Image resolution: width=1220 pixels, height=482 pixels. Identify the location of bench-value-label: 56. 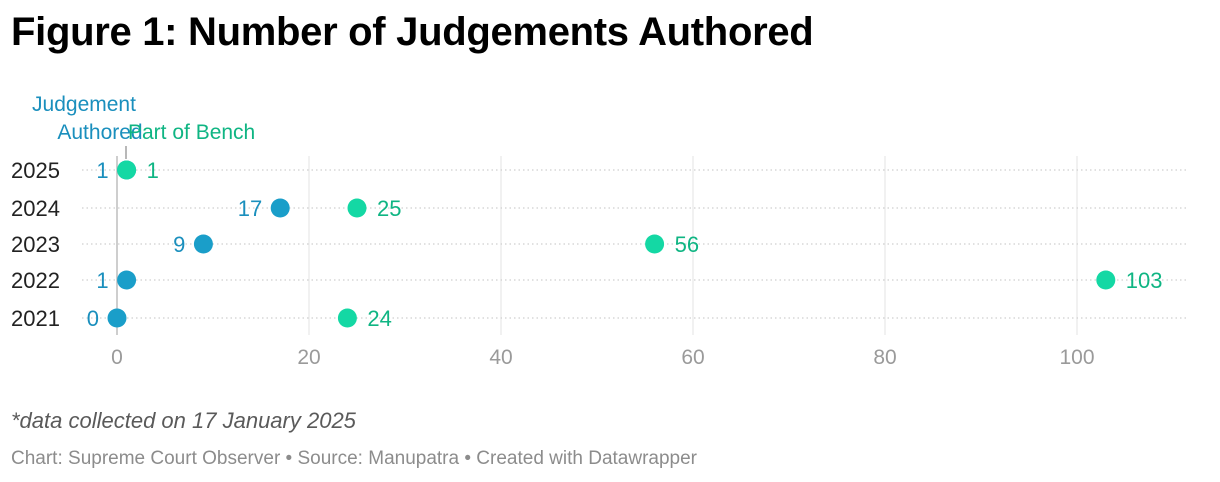
(687, 244).